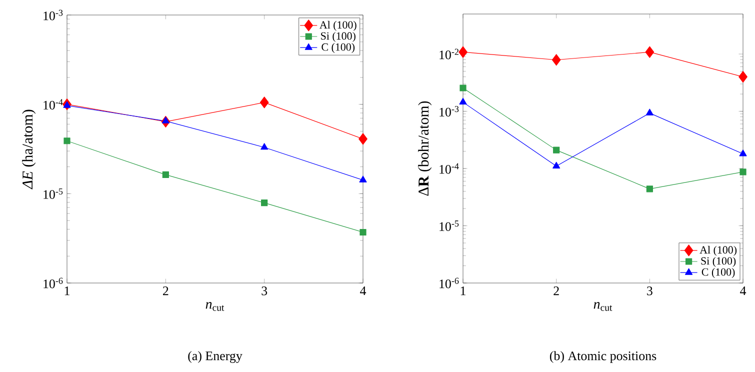 The image size is (755, 372). What do you see at coordinates (425, 148) in the screenshot?
I see `y-axis-title: ΔR (bohr/atom)` at bounding box center [425, 148].